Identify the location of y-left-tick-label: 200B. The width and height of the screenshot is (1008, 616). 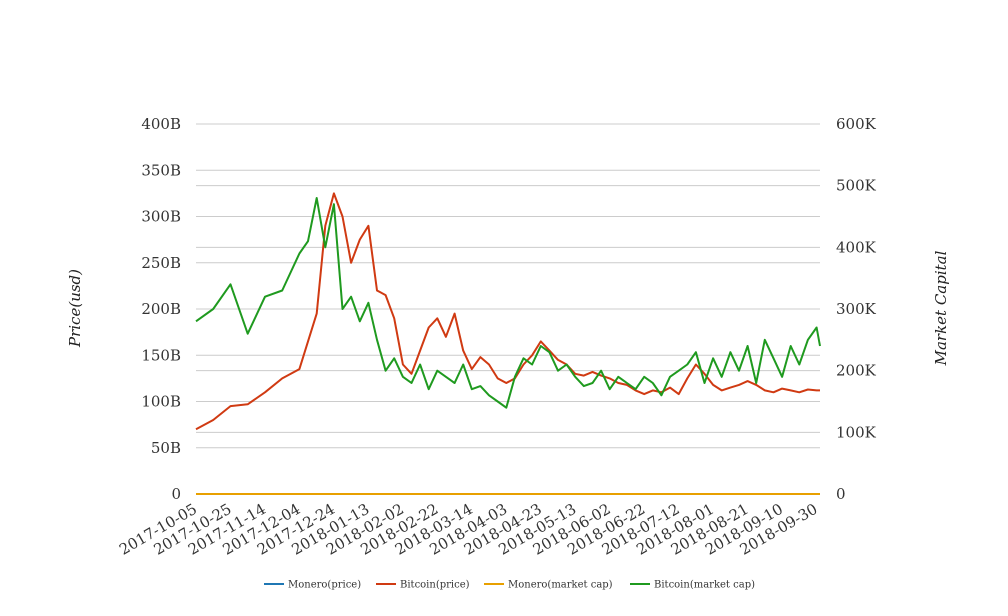
(161, 309).